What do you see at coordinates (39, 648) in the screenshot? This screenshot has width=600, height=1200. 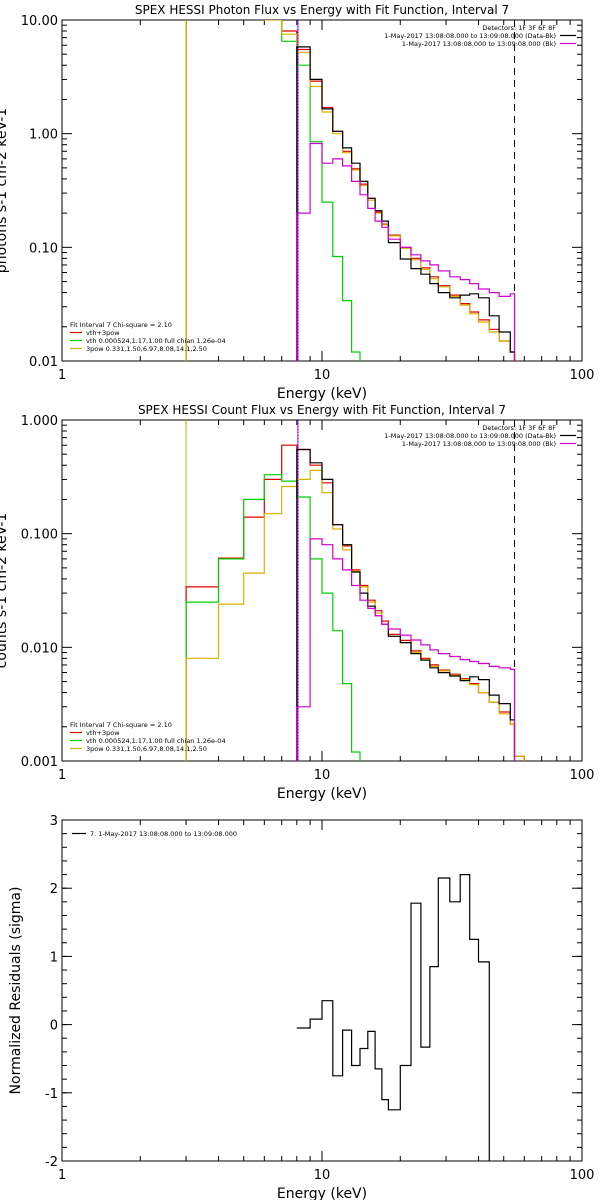 I see `y-tick-label: 0.010` at bounding box center [39, 648].